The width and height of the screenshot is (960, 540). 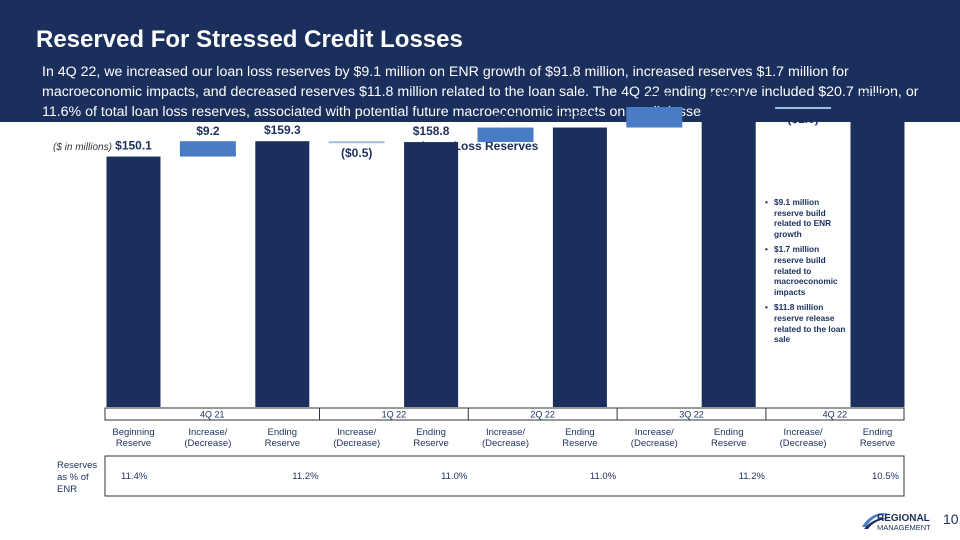 What do you see at coordinates (504, 414) in the screenshot?
I see `quarter-strip` at bounding box center [504, 414].